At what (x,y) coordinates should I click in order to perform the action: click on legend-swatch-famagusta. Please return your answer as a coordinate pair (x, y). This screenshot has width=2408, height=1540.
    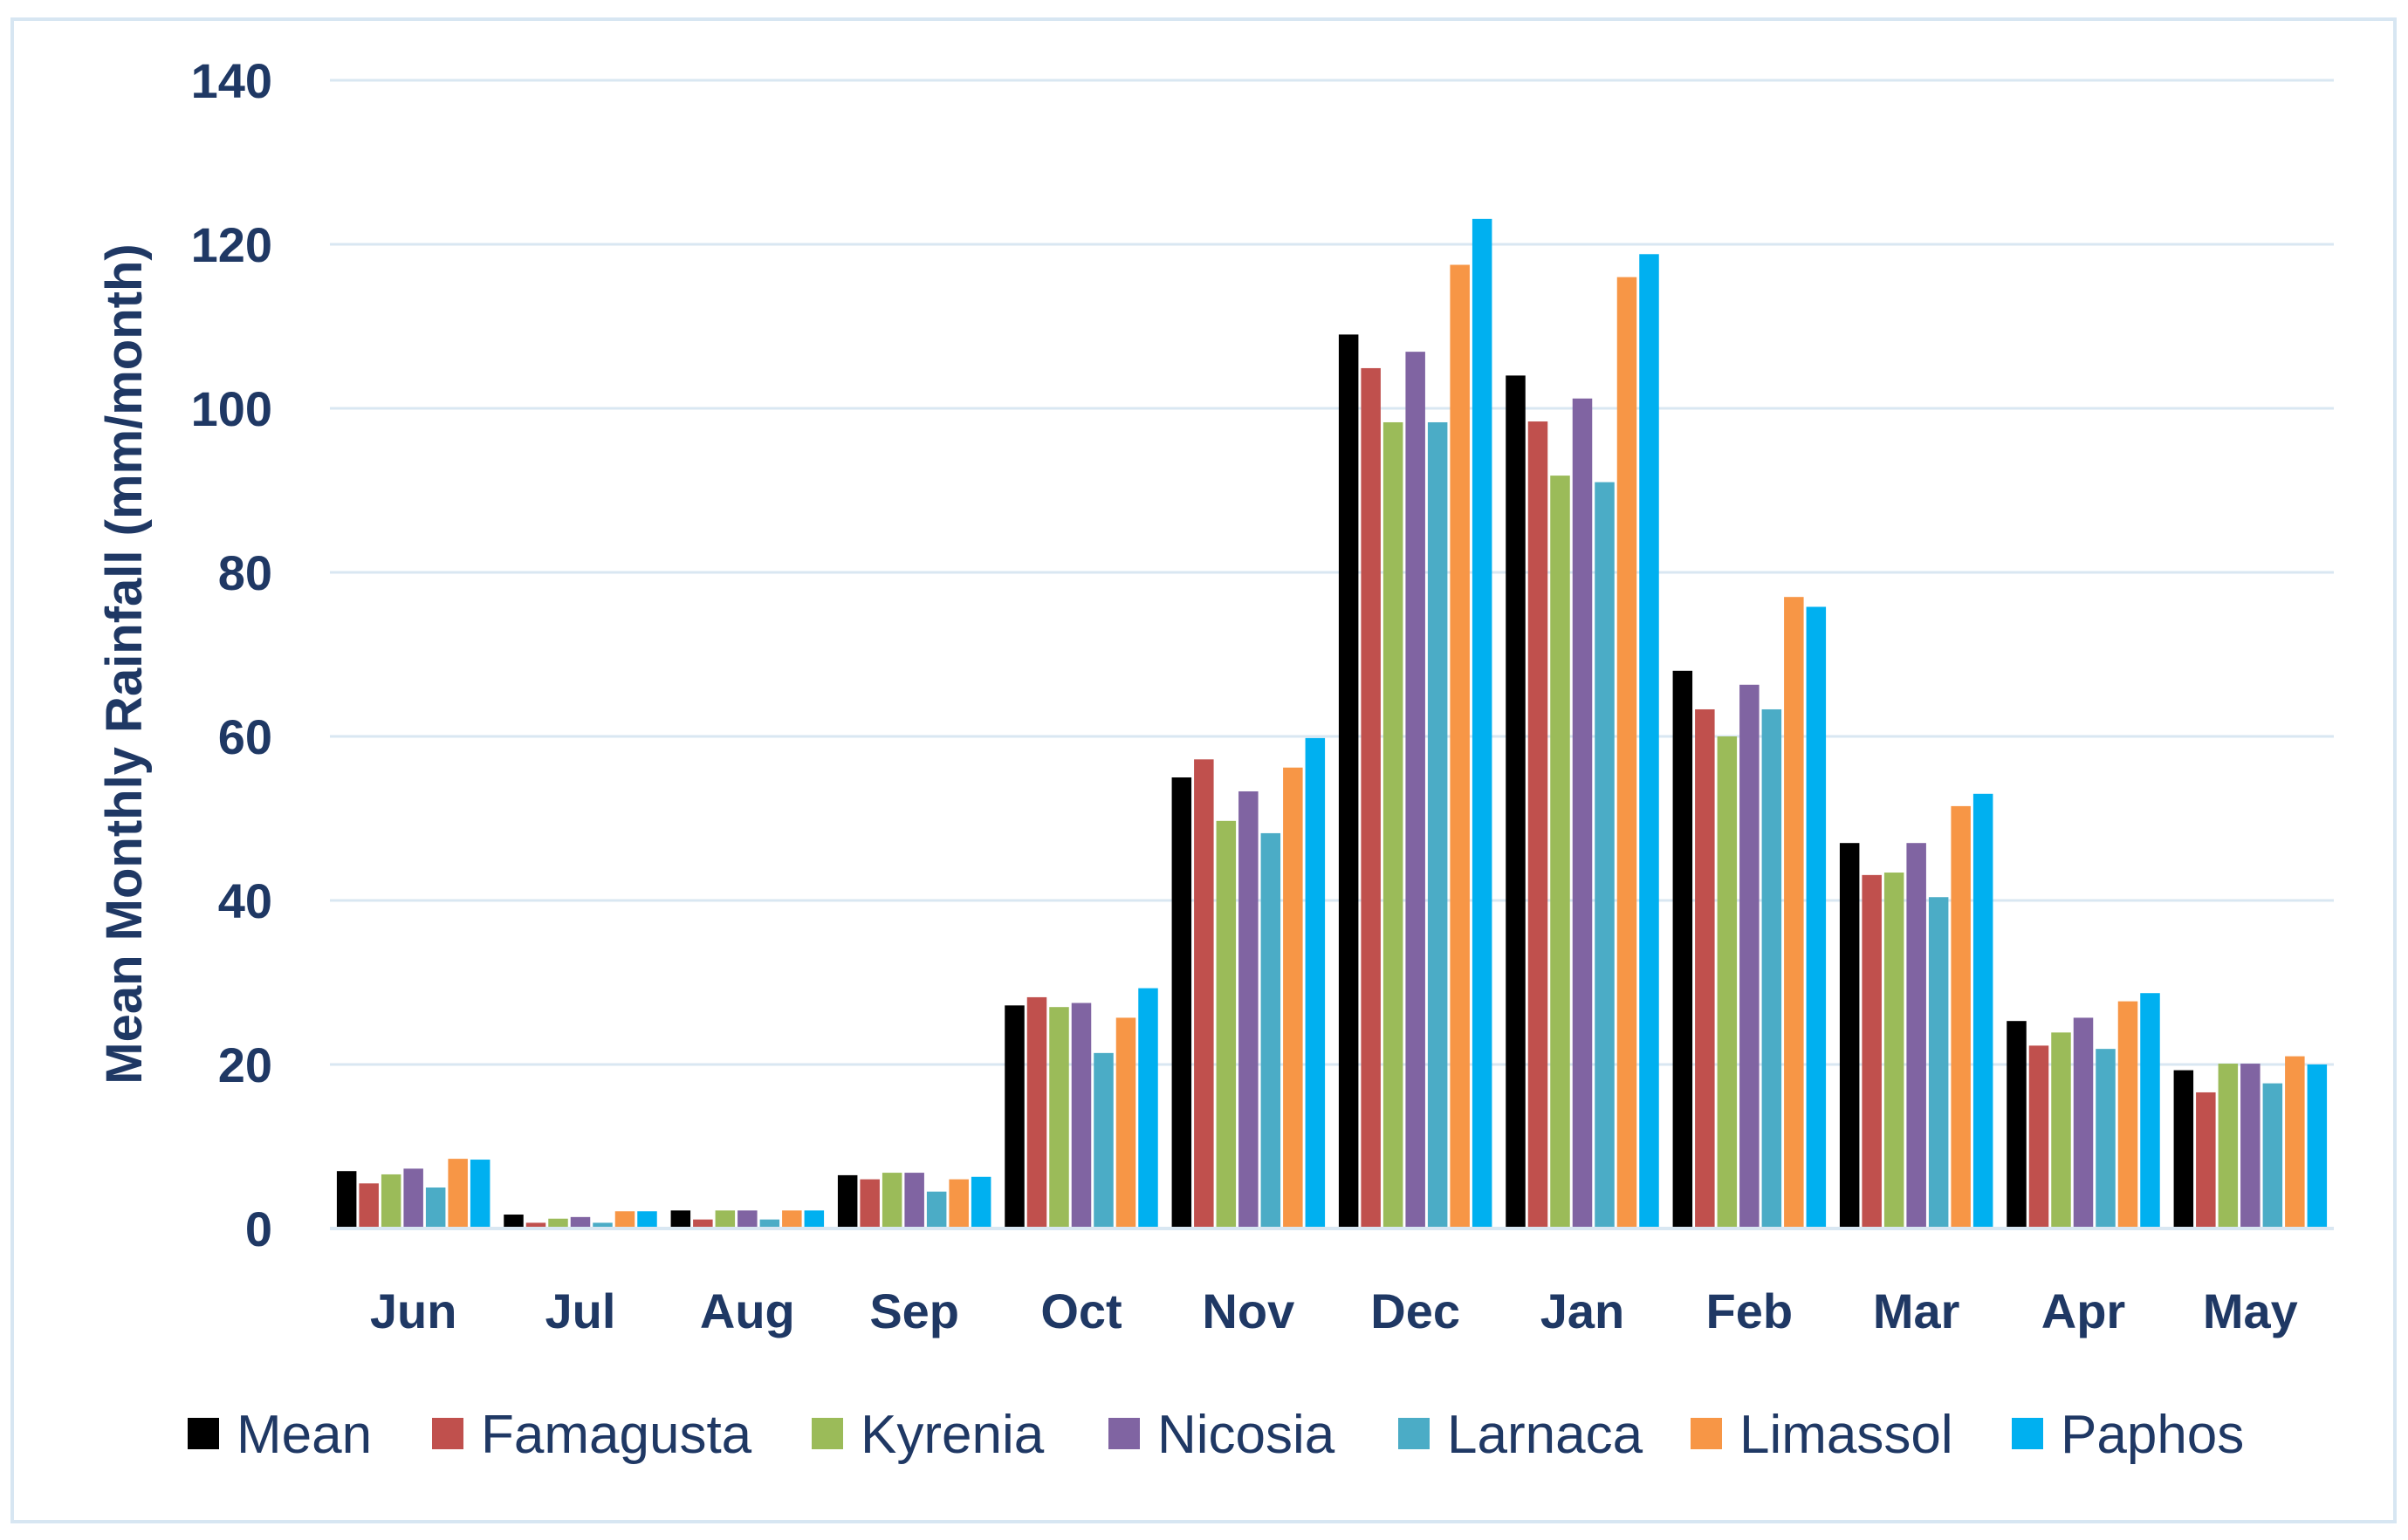
    Looking at the image, I should click on (447, 1433).